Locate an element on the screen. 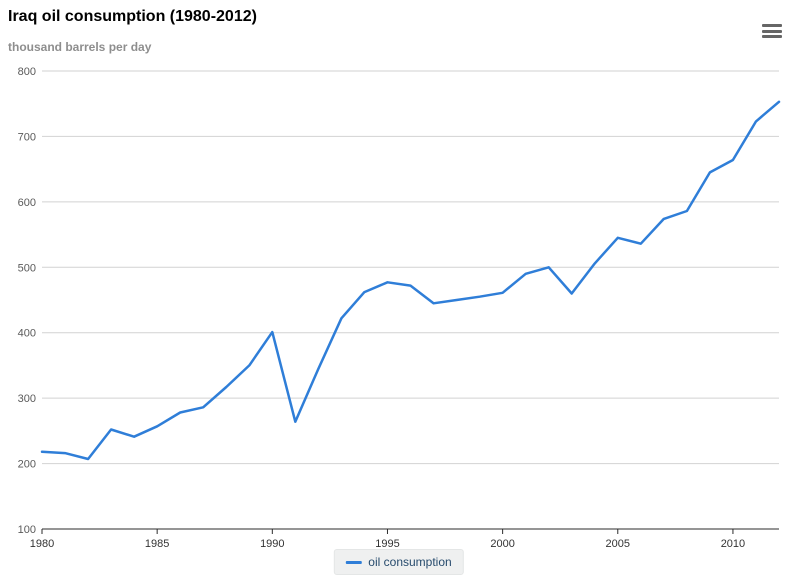  x-axis-label: 1990 is located at coordinates (272, 544).